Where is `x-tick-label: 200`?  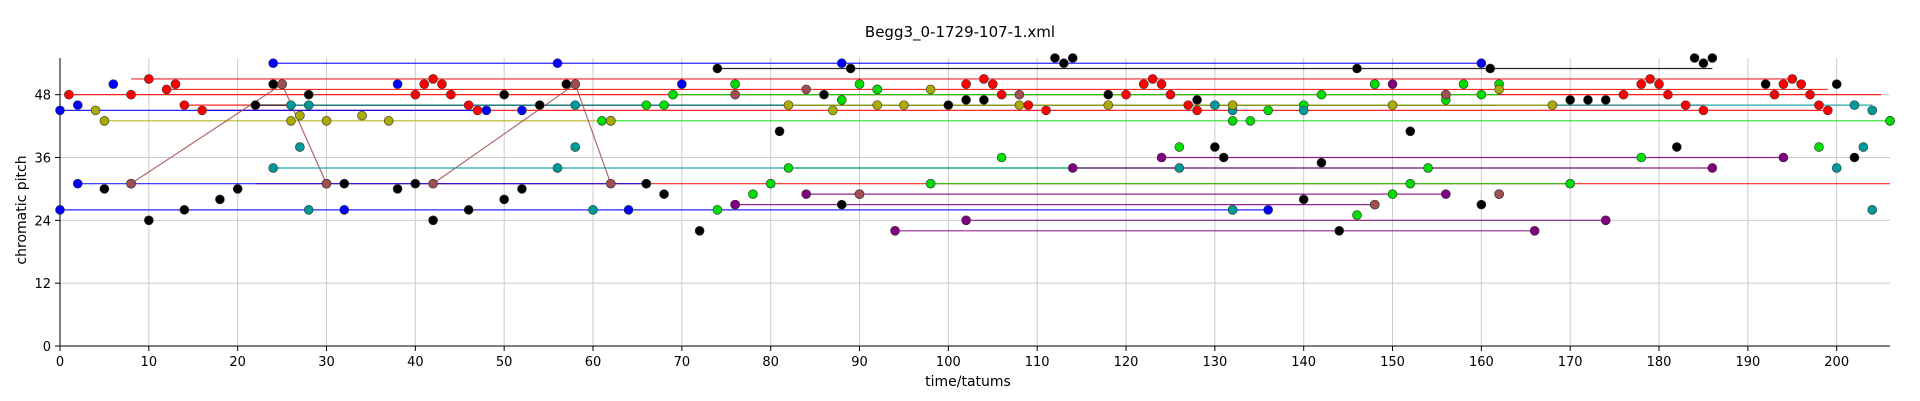
x-tick-label: 200 is located at coordinates (1836, 362).